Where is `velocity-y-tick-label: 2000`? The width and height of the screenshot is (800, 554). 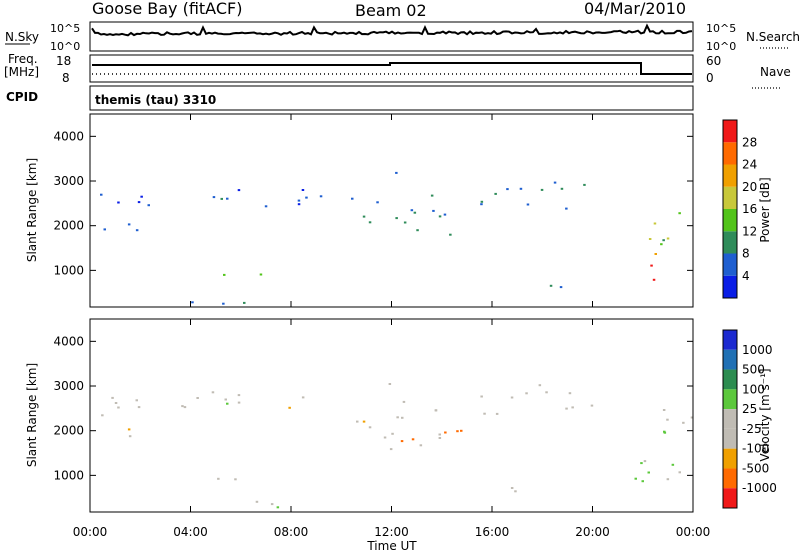 velocity-y-tick-label: 2000 is located at coordinates (68, 431).